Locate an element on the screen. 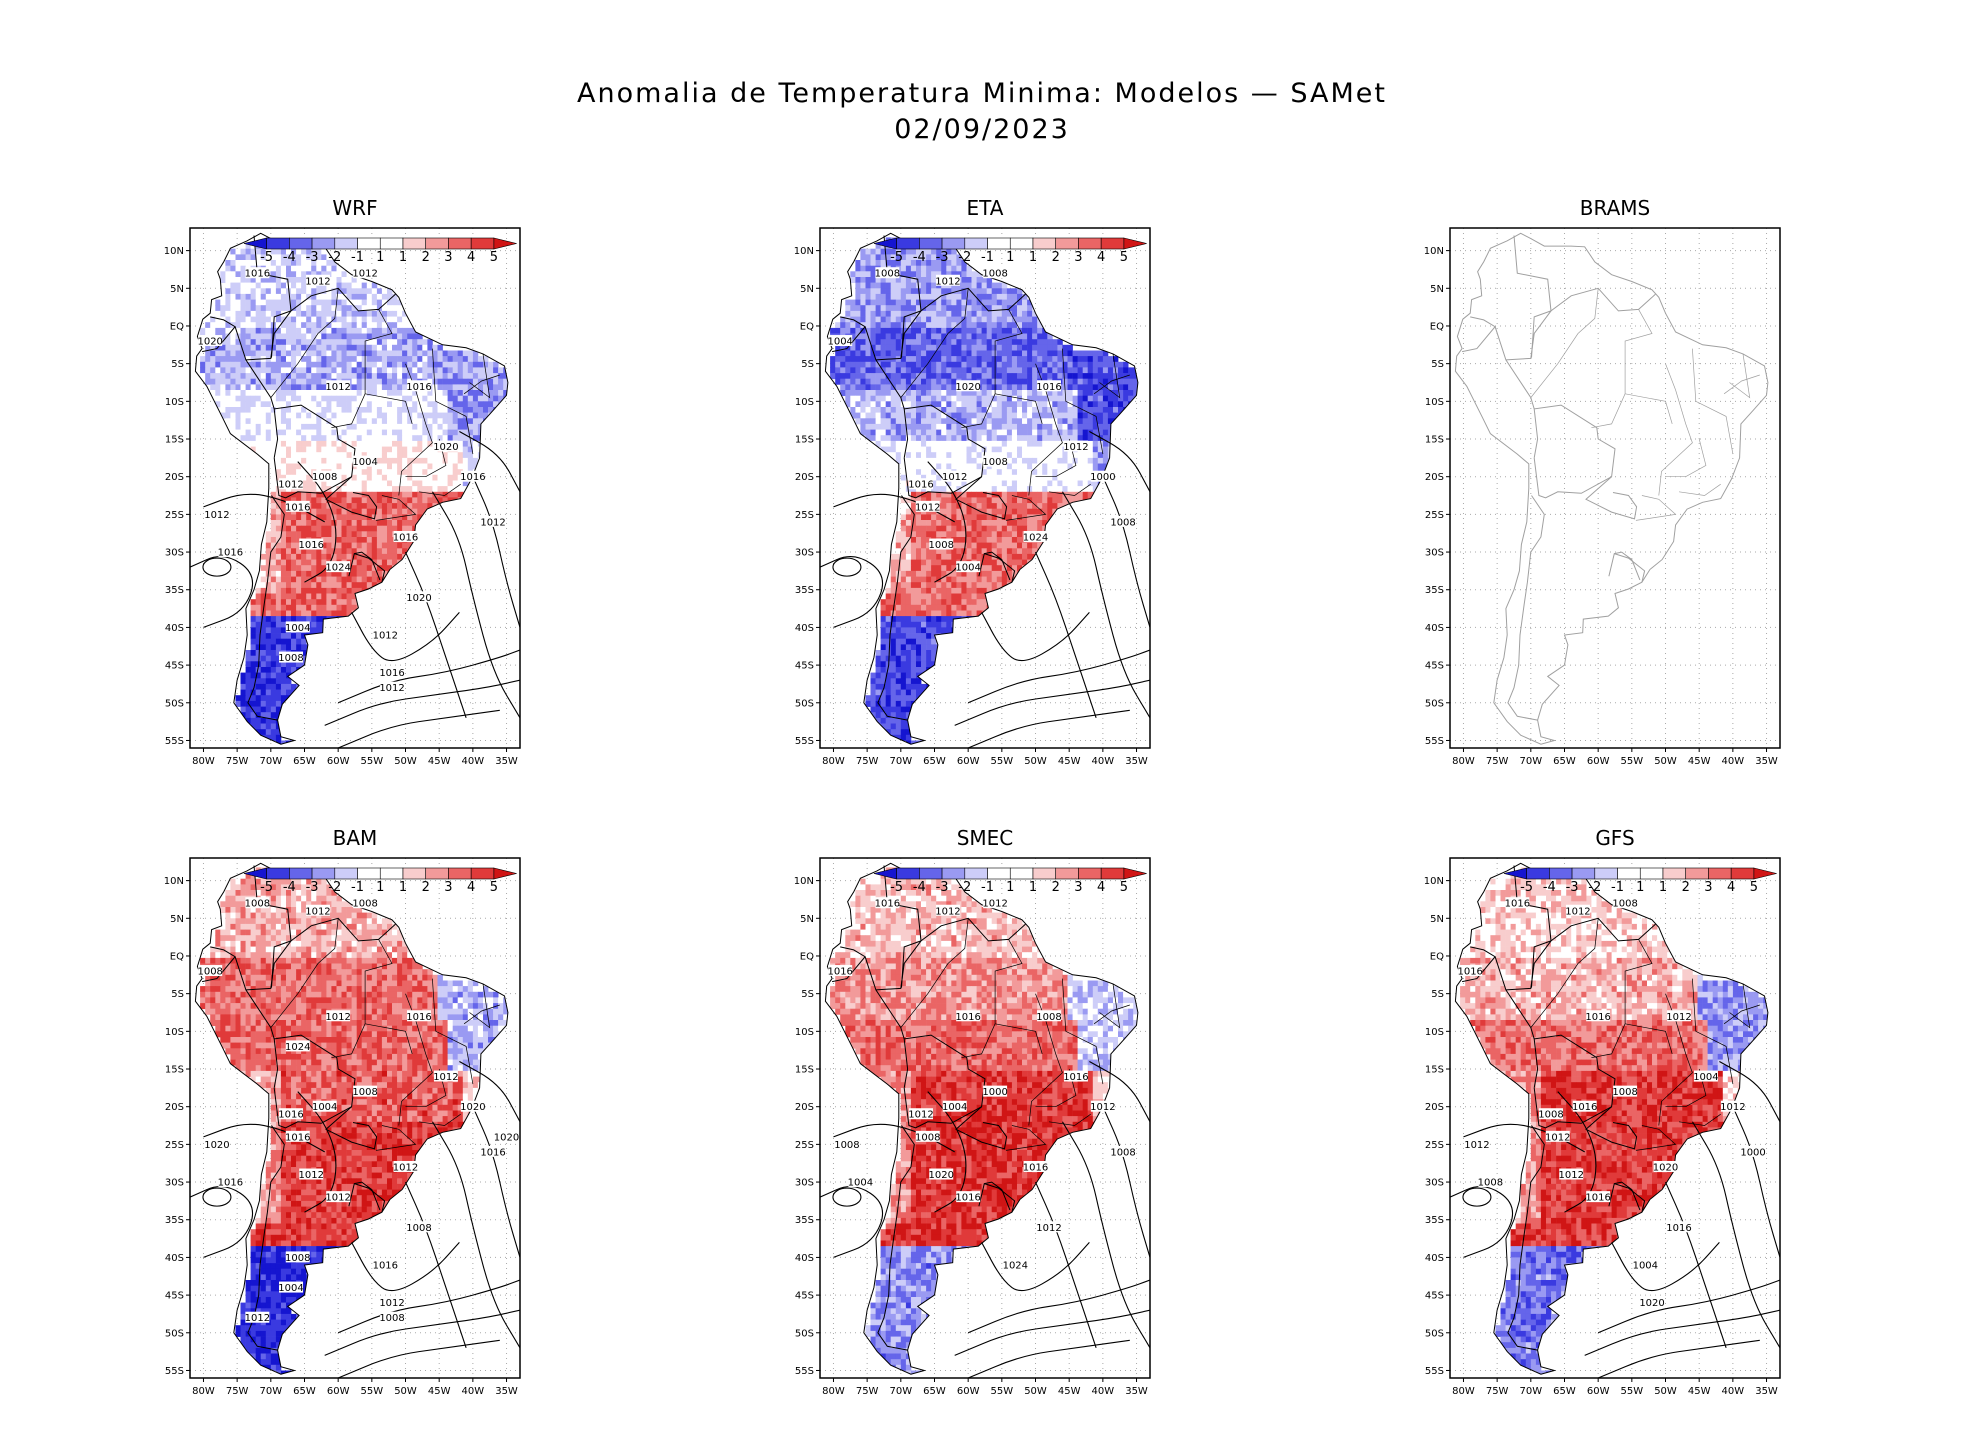  x-tick-label: 75W is located at coordinates (237, 761).